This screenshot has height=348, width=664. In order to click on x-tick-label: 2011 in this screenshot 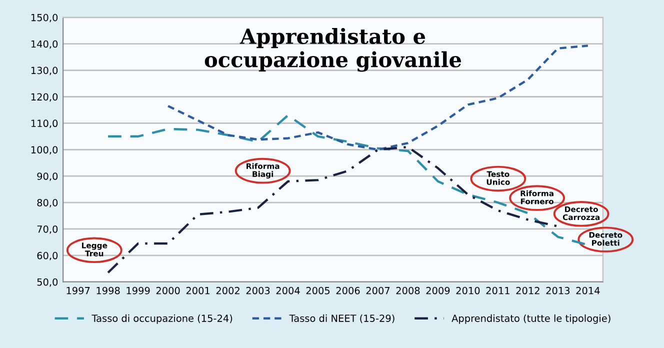, I will do `click(498, 290)`.